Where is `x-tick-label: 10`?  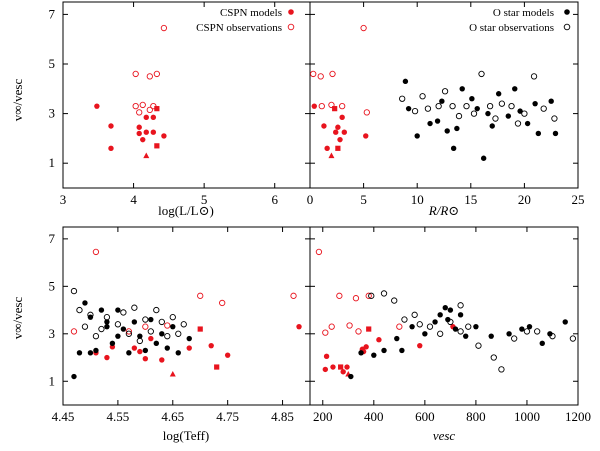 x-tick-label: 10 is located at coordinates (417, 199).